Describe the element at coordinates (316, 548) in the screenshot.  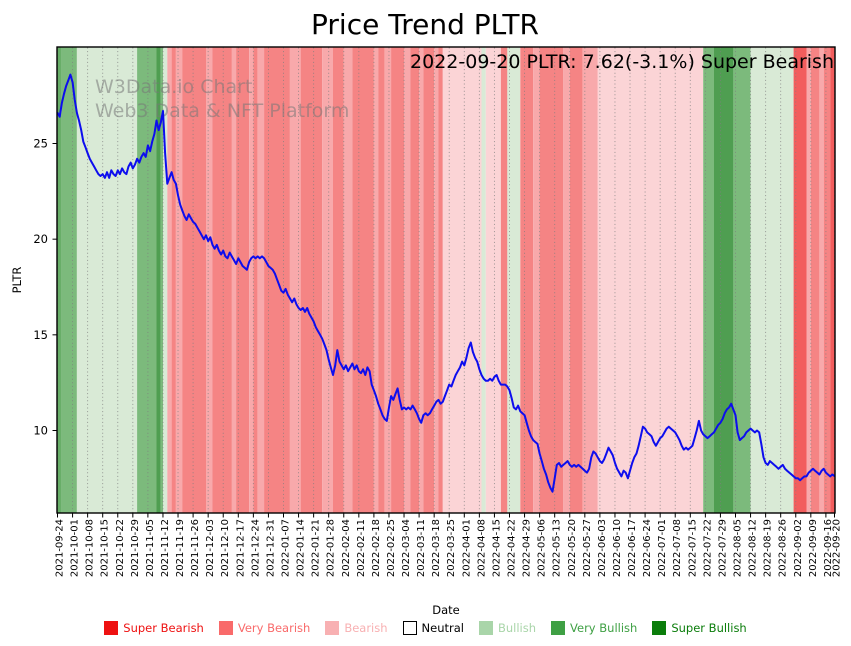
I see `x-tick-label: 2022-01-21` at that location.